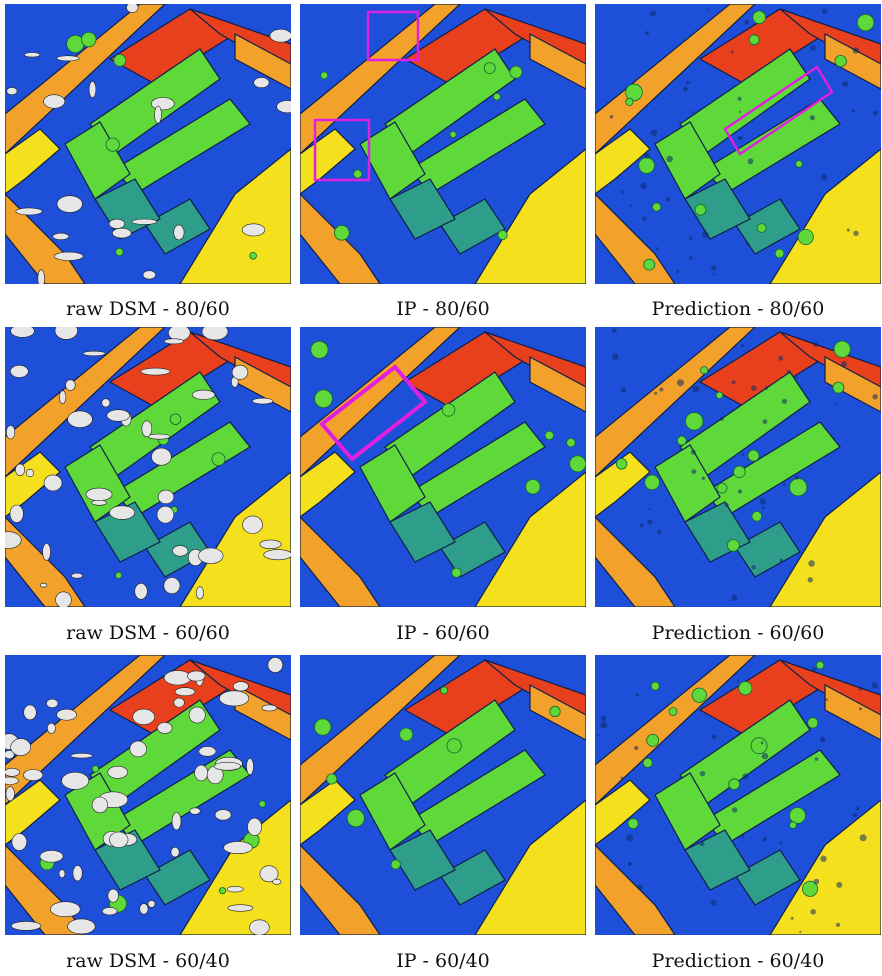 The image size is (882, 976). I want to click on caption: IP - 60/40, so click(443, 961).